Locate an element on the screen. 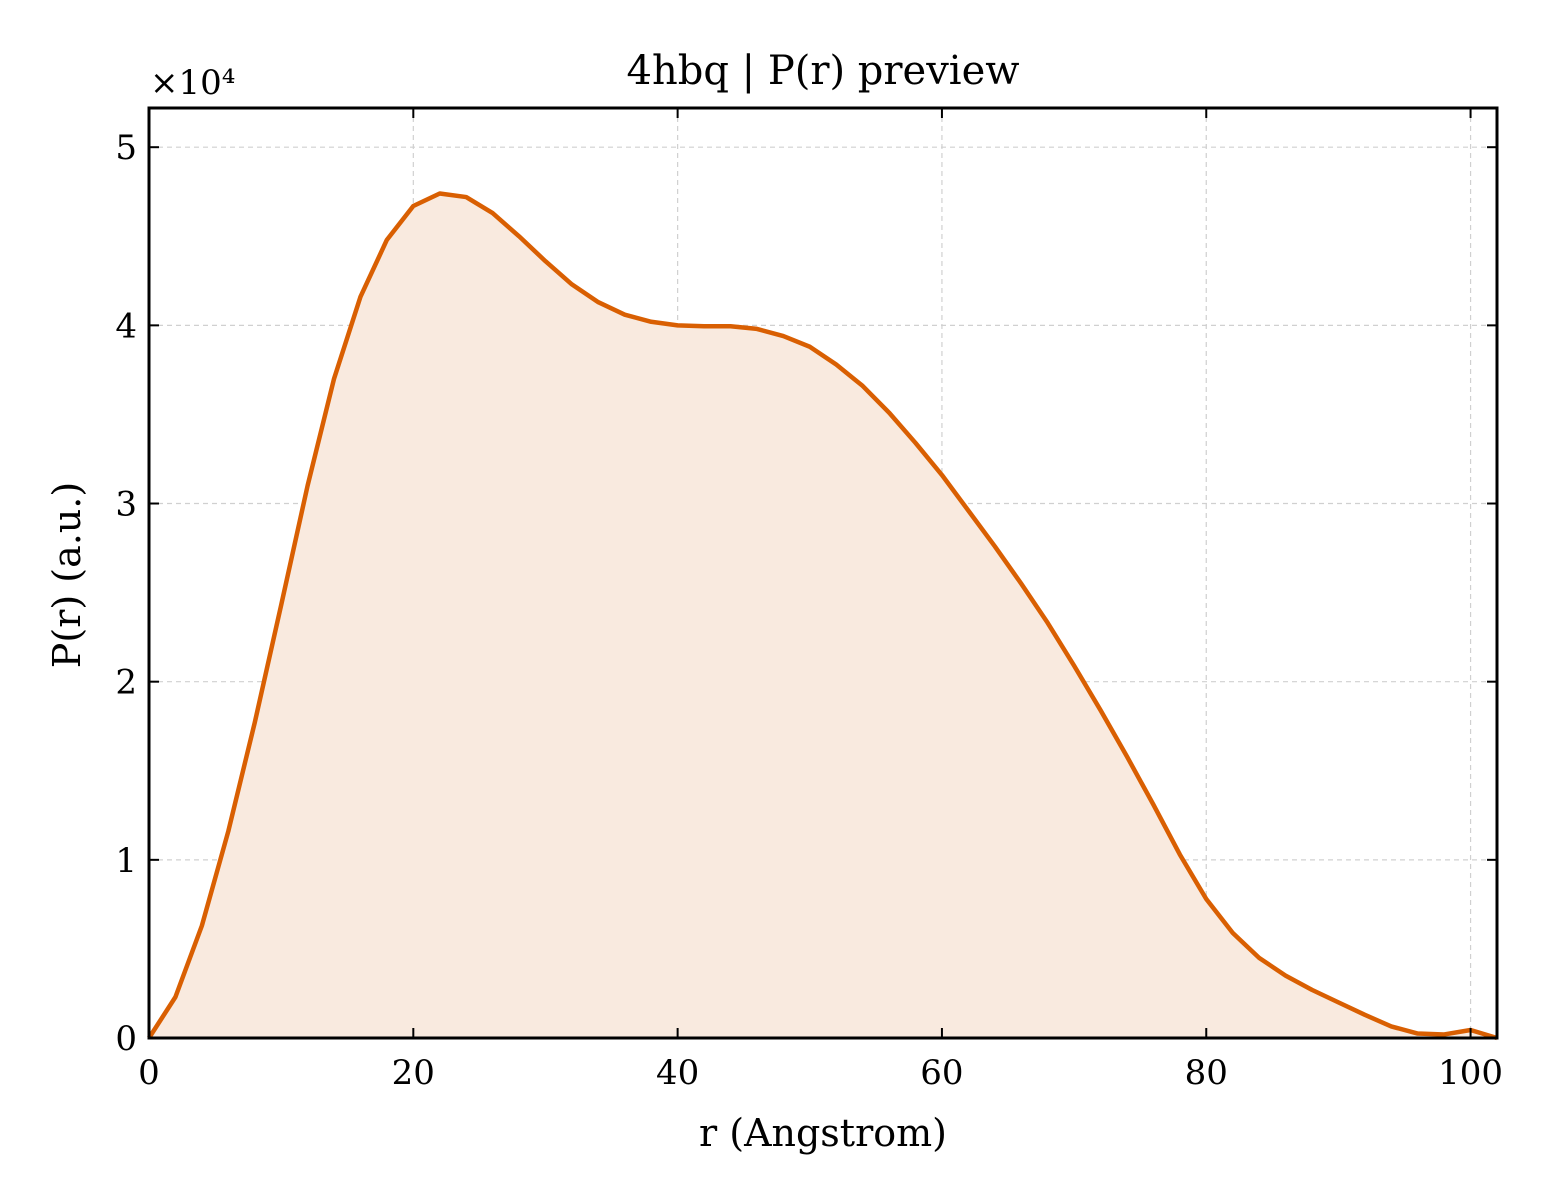  y-tick-label: 2 is located at coordinates (126, 683).